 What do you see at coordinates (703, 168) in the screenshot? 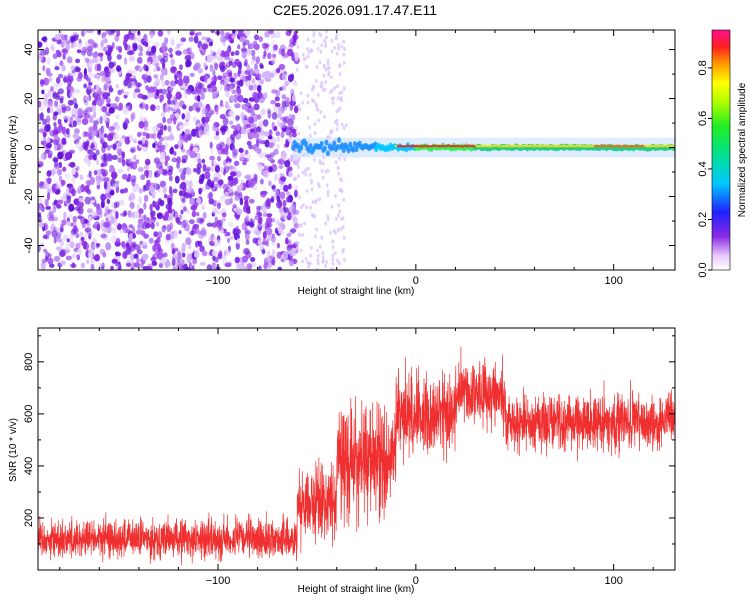
I see `colorbar-tick-label: 0.4` at bounding box center [703, 168].